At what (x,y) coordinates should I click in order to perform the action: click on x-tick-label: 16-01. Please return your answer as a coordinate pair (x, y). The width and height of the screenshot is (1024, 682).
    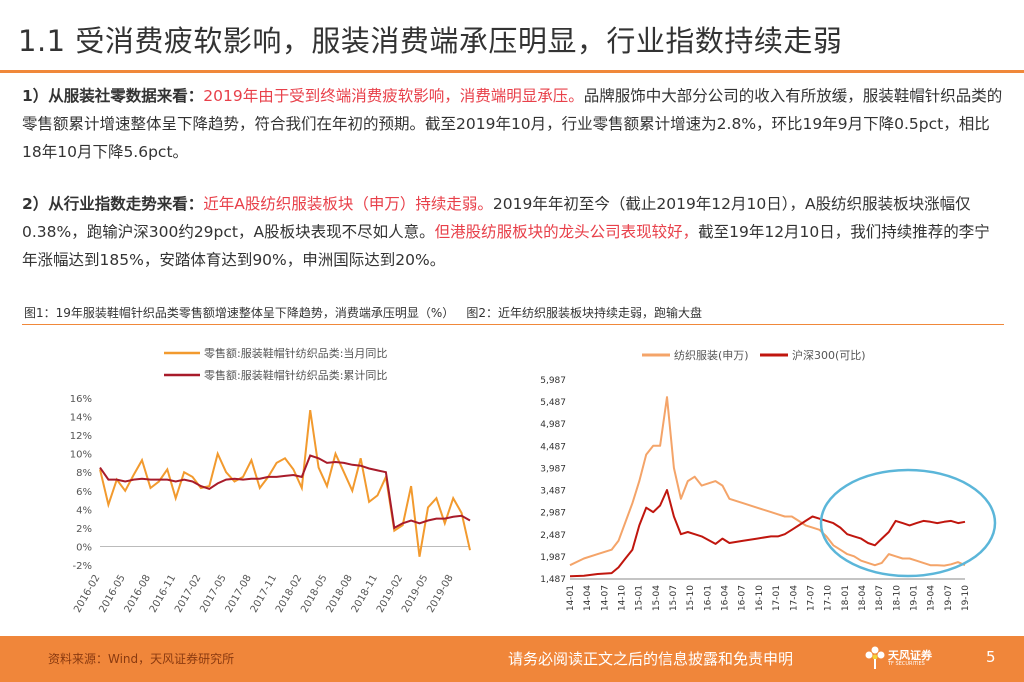
    Looking at the image, I should click on (708, 598).